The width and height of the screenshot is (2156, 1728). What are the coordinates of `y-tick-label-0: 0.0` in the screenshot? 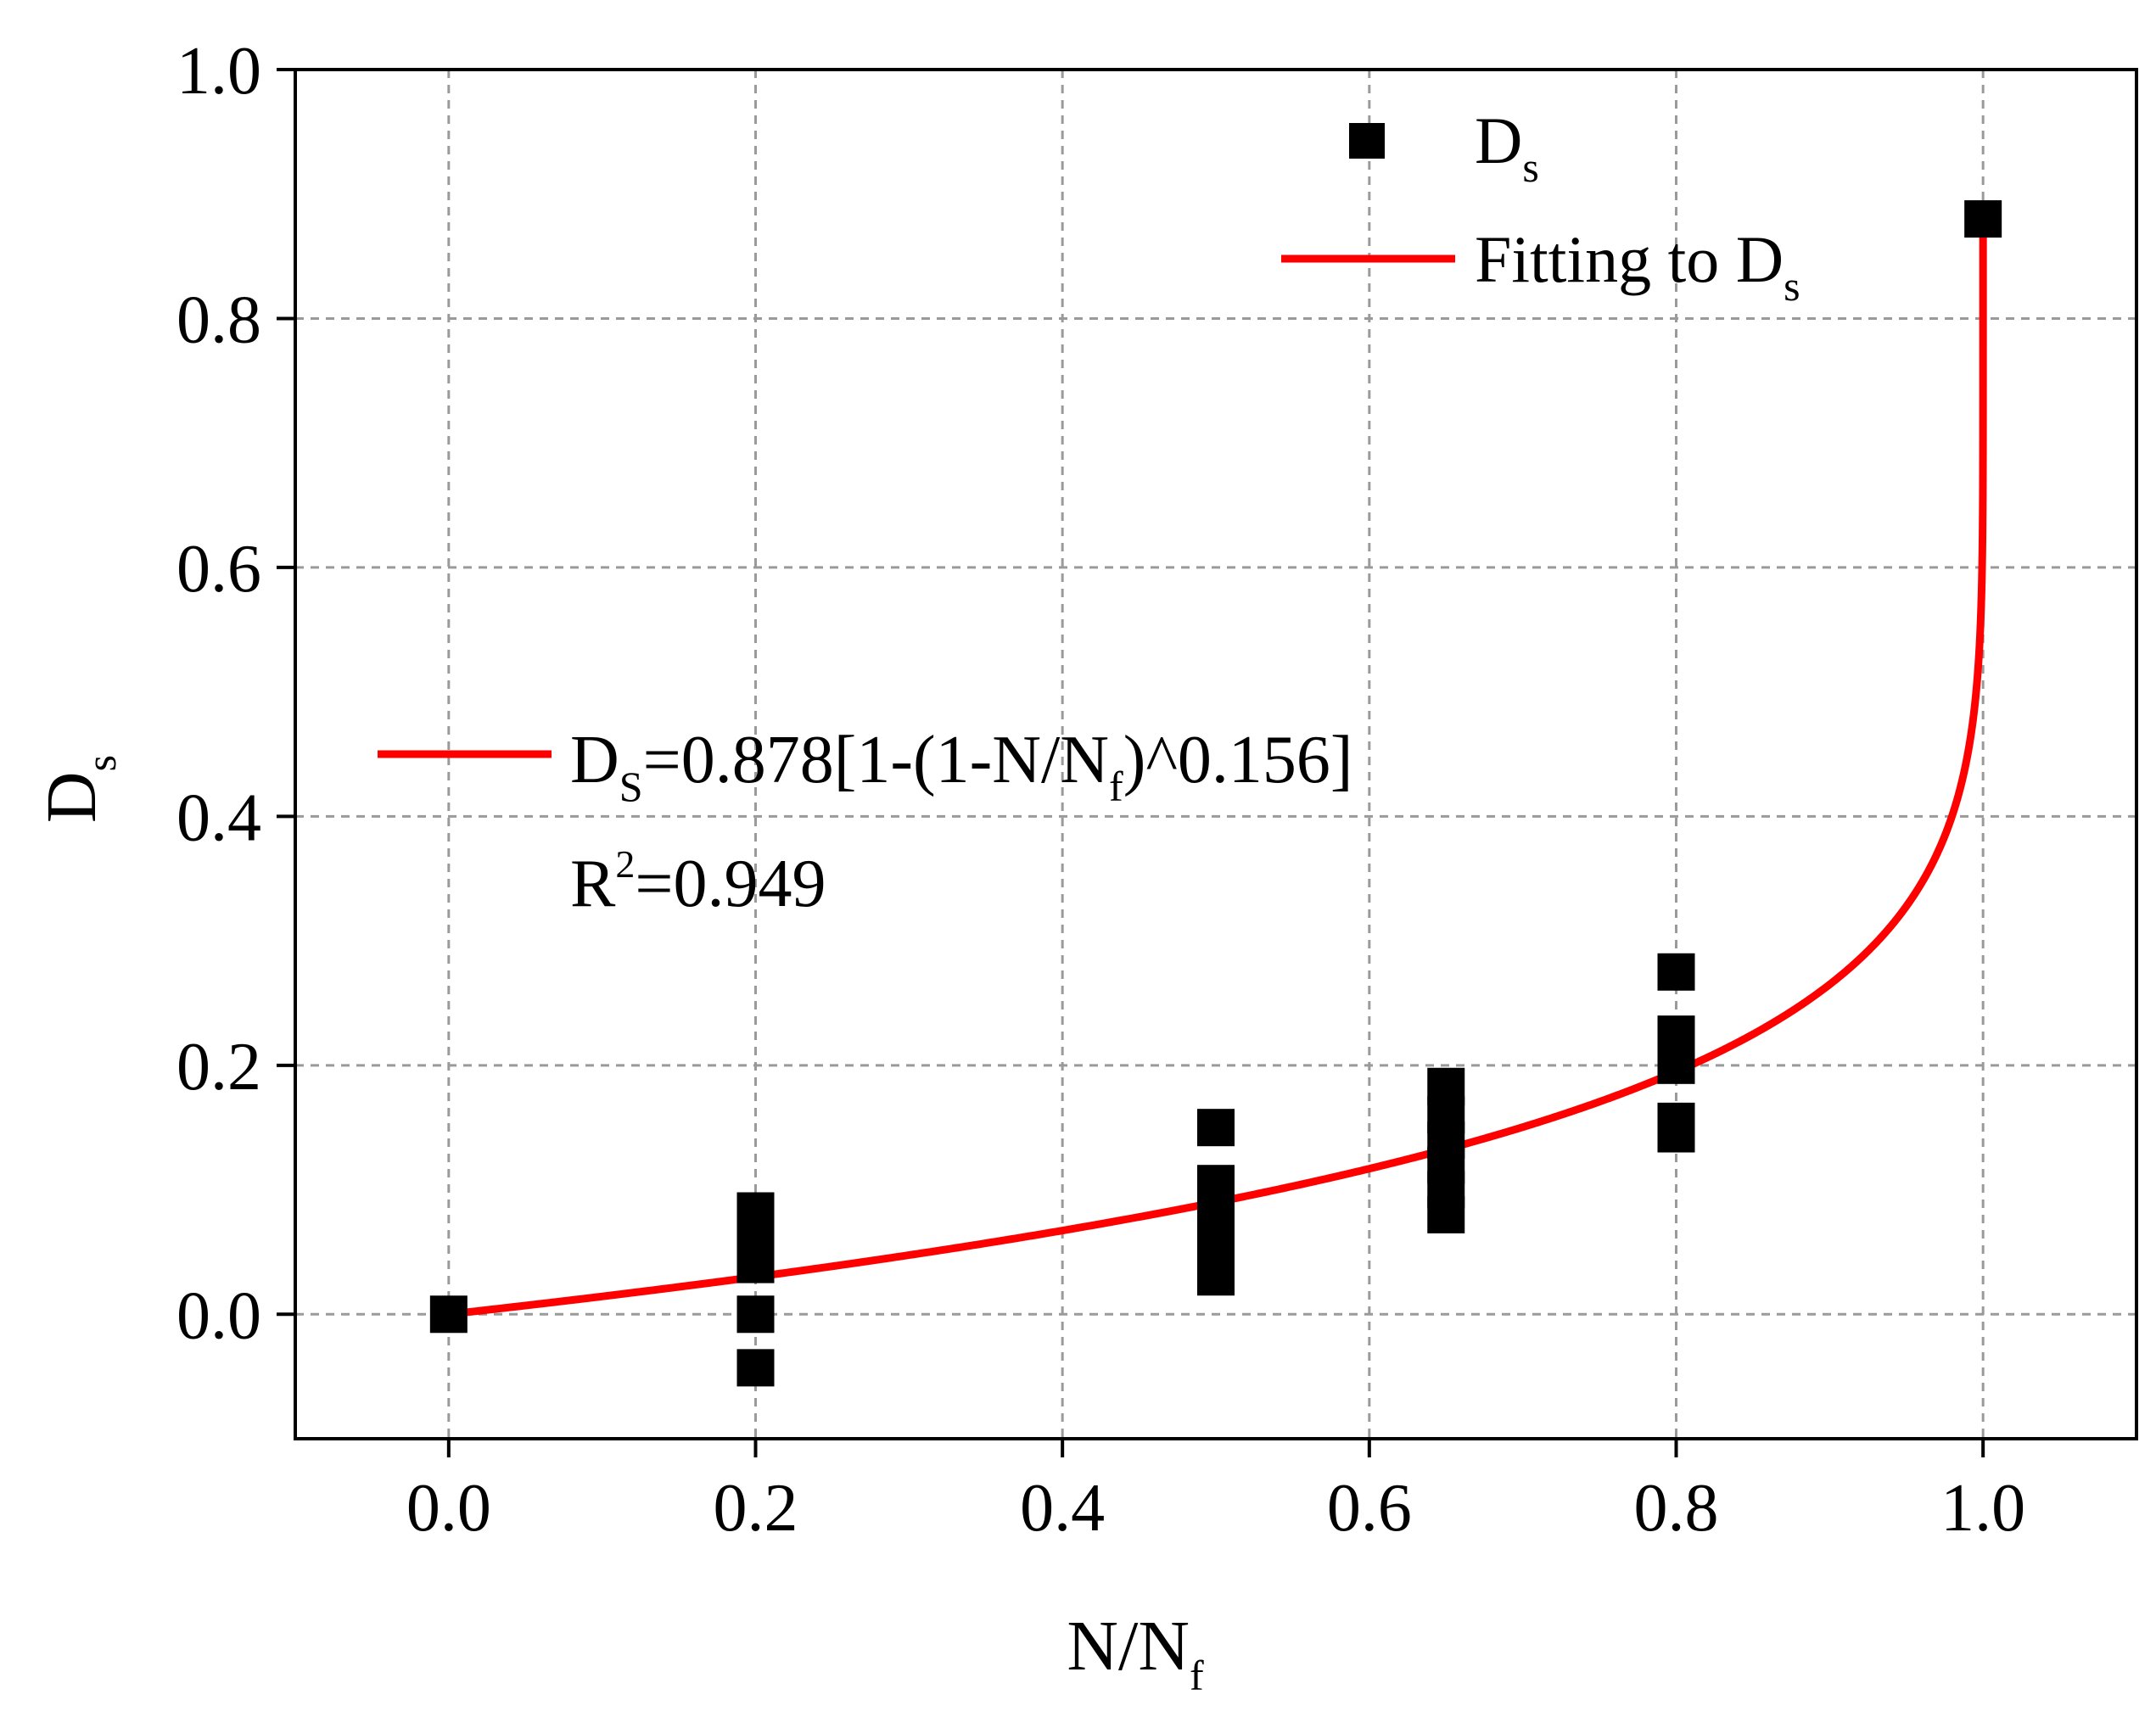 It's located at (219, 1315).